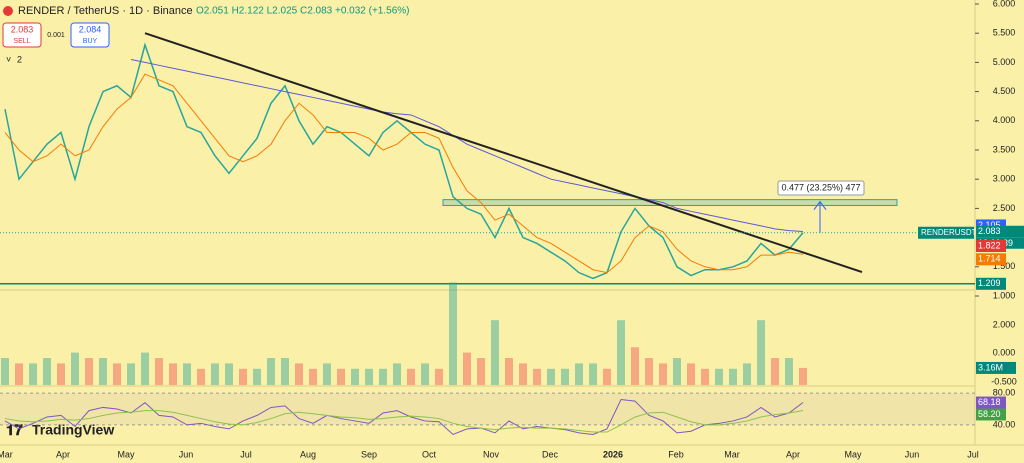  Describe the element at coordinates (550, 454) in the screenshot. I see `x-tick-label: Dec` at that location.